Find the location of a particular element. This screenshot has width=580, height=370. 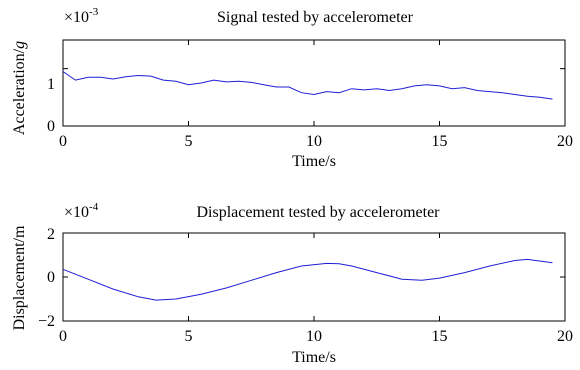

displacement-y-axis-label: Displacement/m is located at coordinates (19, 277).